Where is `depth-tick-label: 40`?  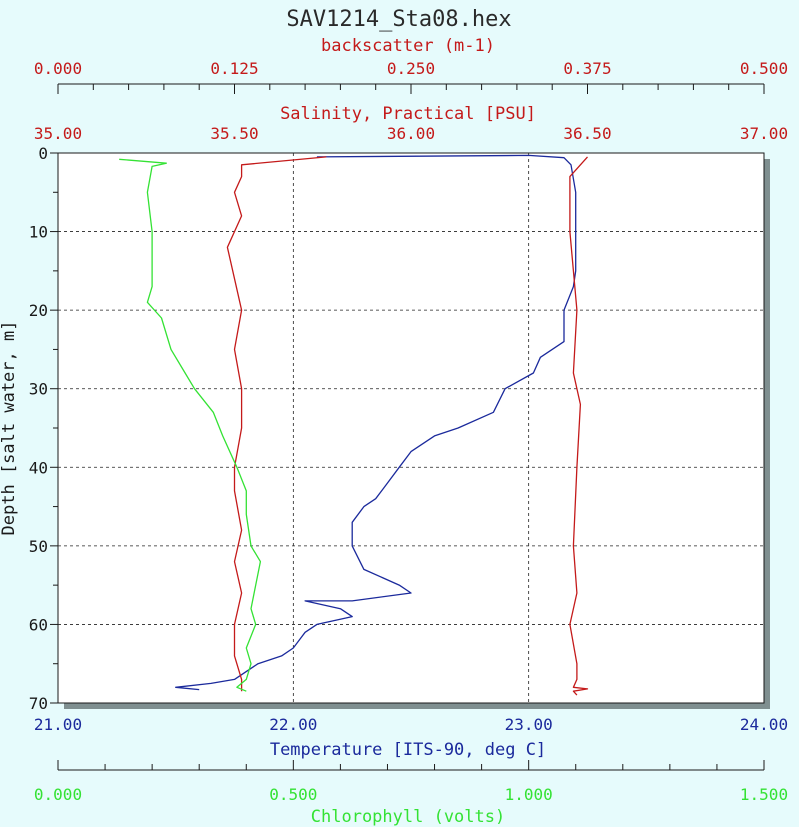
depth-tick-label: 40 is located at coordinates (38, 467).